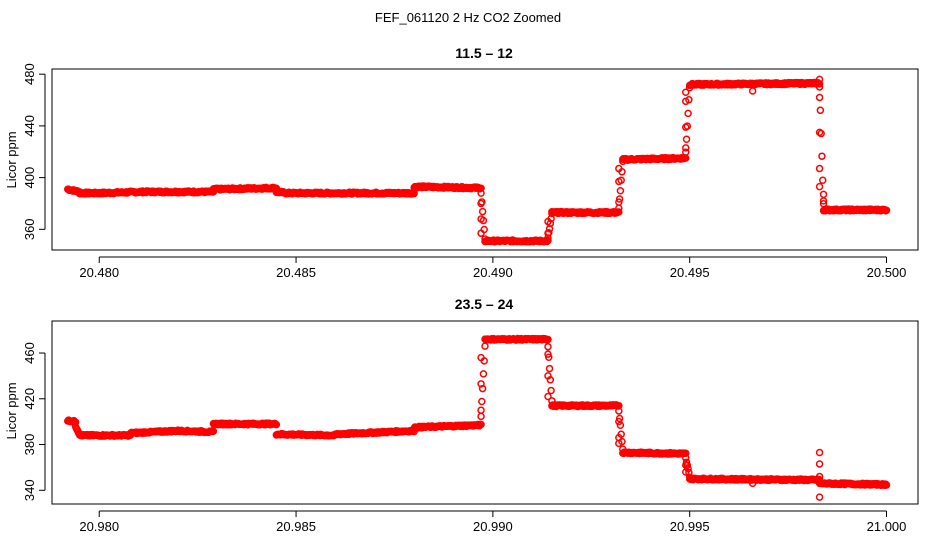 The height and width of the screenshot is (540, 936). I want to click on panel-1-y-tick-label: 480, so click(29, 74).